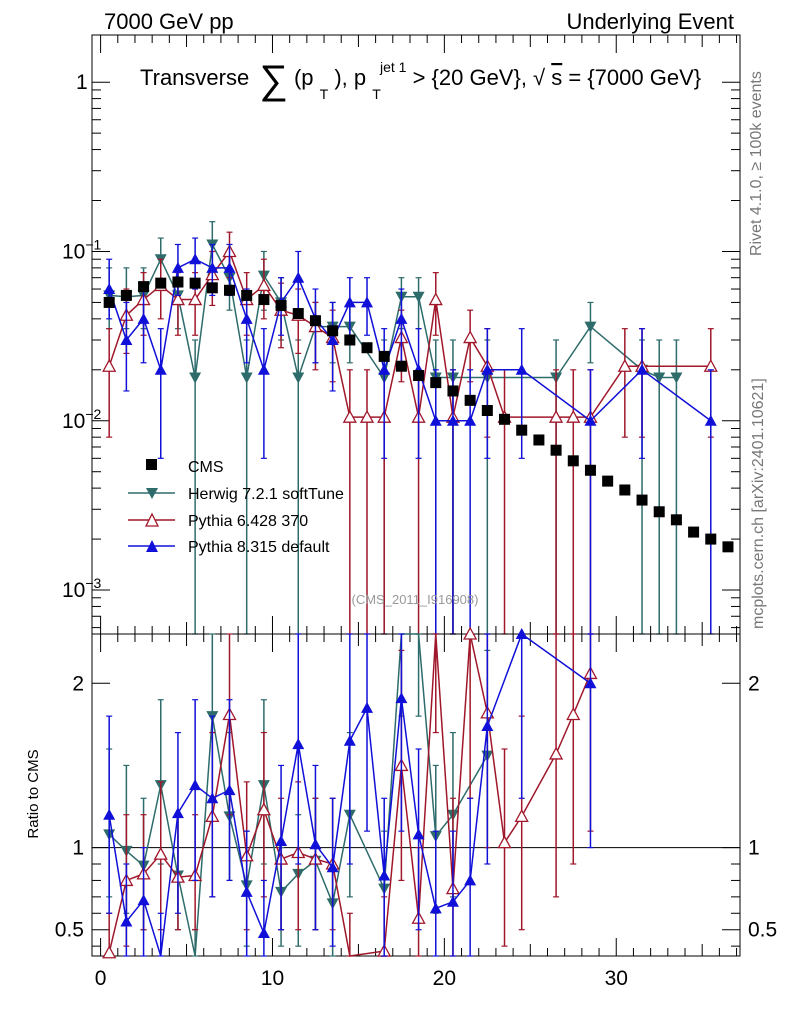  Describe the element at coordinates (444, 978) in the screenshot. I see `x-tick-label: 20` at that location.